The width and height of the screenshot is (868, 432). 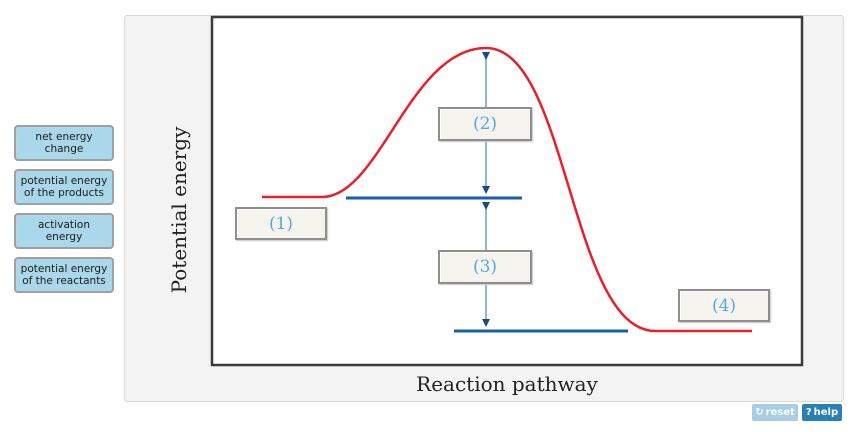 I want to click on drop-target-4: (4), so click(x=724, y=305).